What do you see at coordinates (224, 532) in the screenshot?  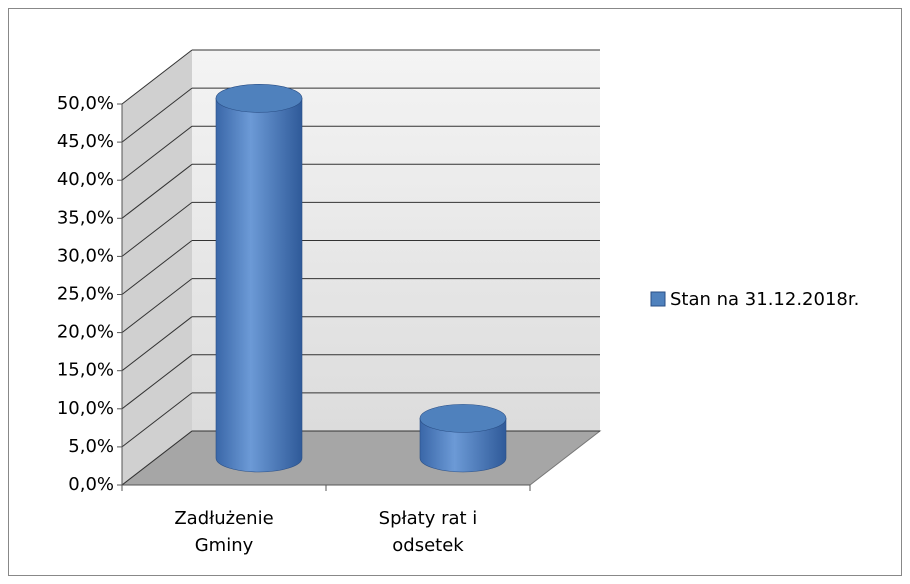 I see `x-tick-label: Zadłużenie Gminy` at bounding box center [224, 532].